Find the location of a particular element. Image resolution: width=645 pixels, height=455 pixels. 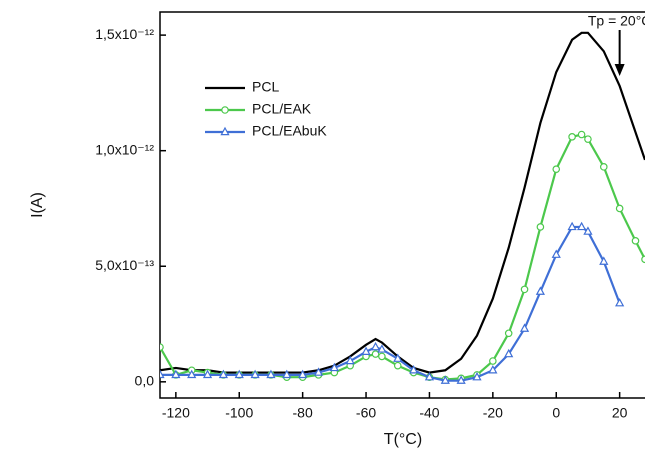

legend-label: PCL is located at coordinates (265, 87).